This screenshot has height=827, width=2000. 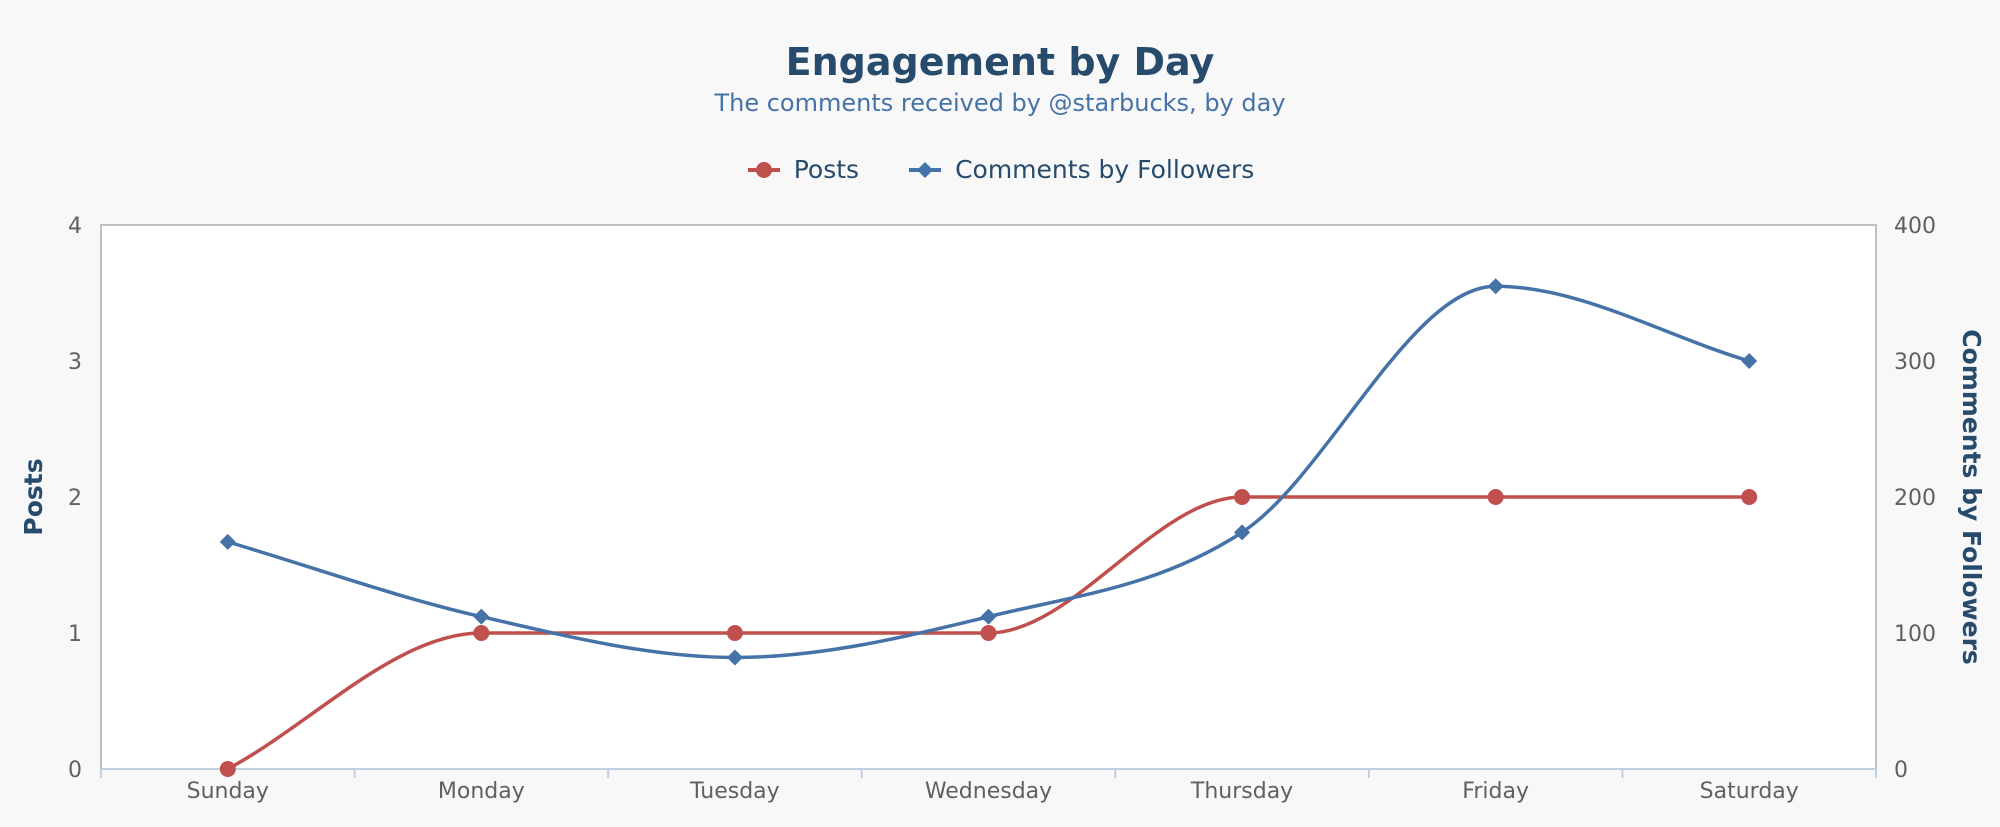 What do you see at coordinates (734, 791) in the screenshot?
I see `x-tick-label: Tuesday` at bounding box center [734, 791].